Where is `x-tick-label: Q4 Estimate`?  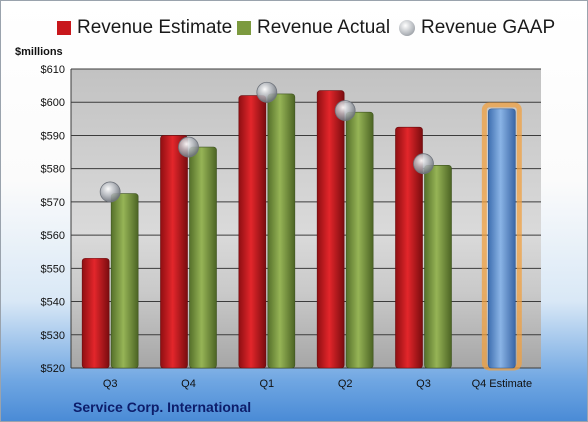 x-tick-label: Q4 Estimate is located at coordinates (502, 384).